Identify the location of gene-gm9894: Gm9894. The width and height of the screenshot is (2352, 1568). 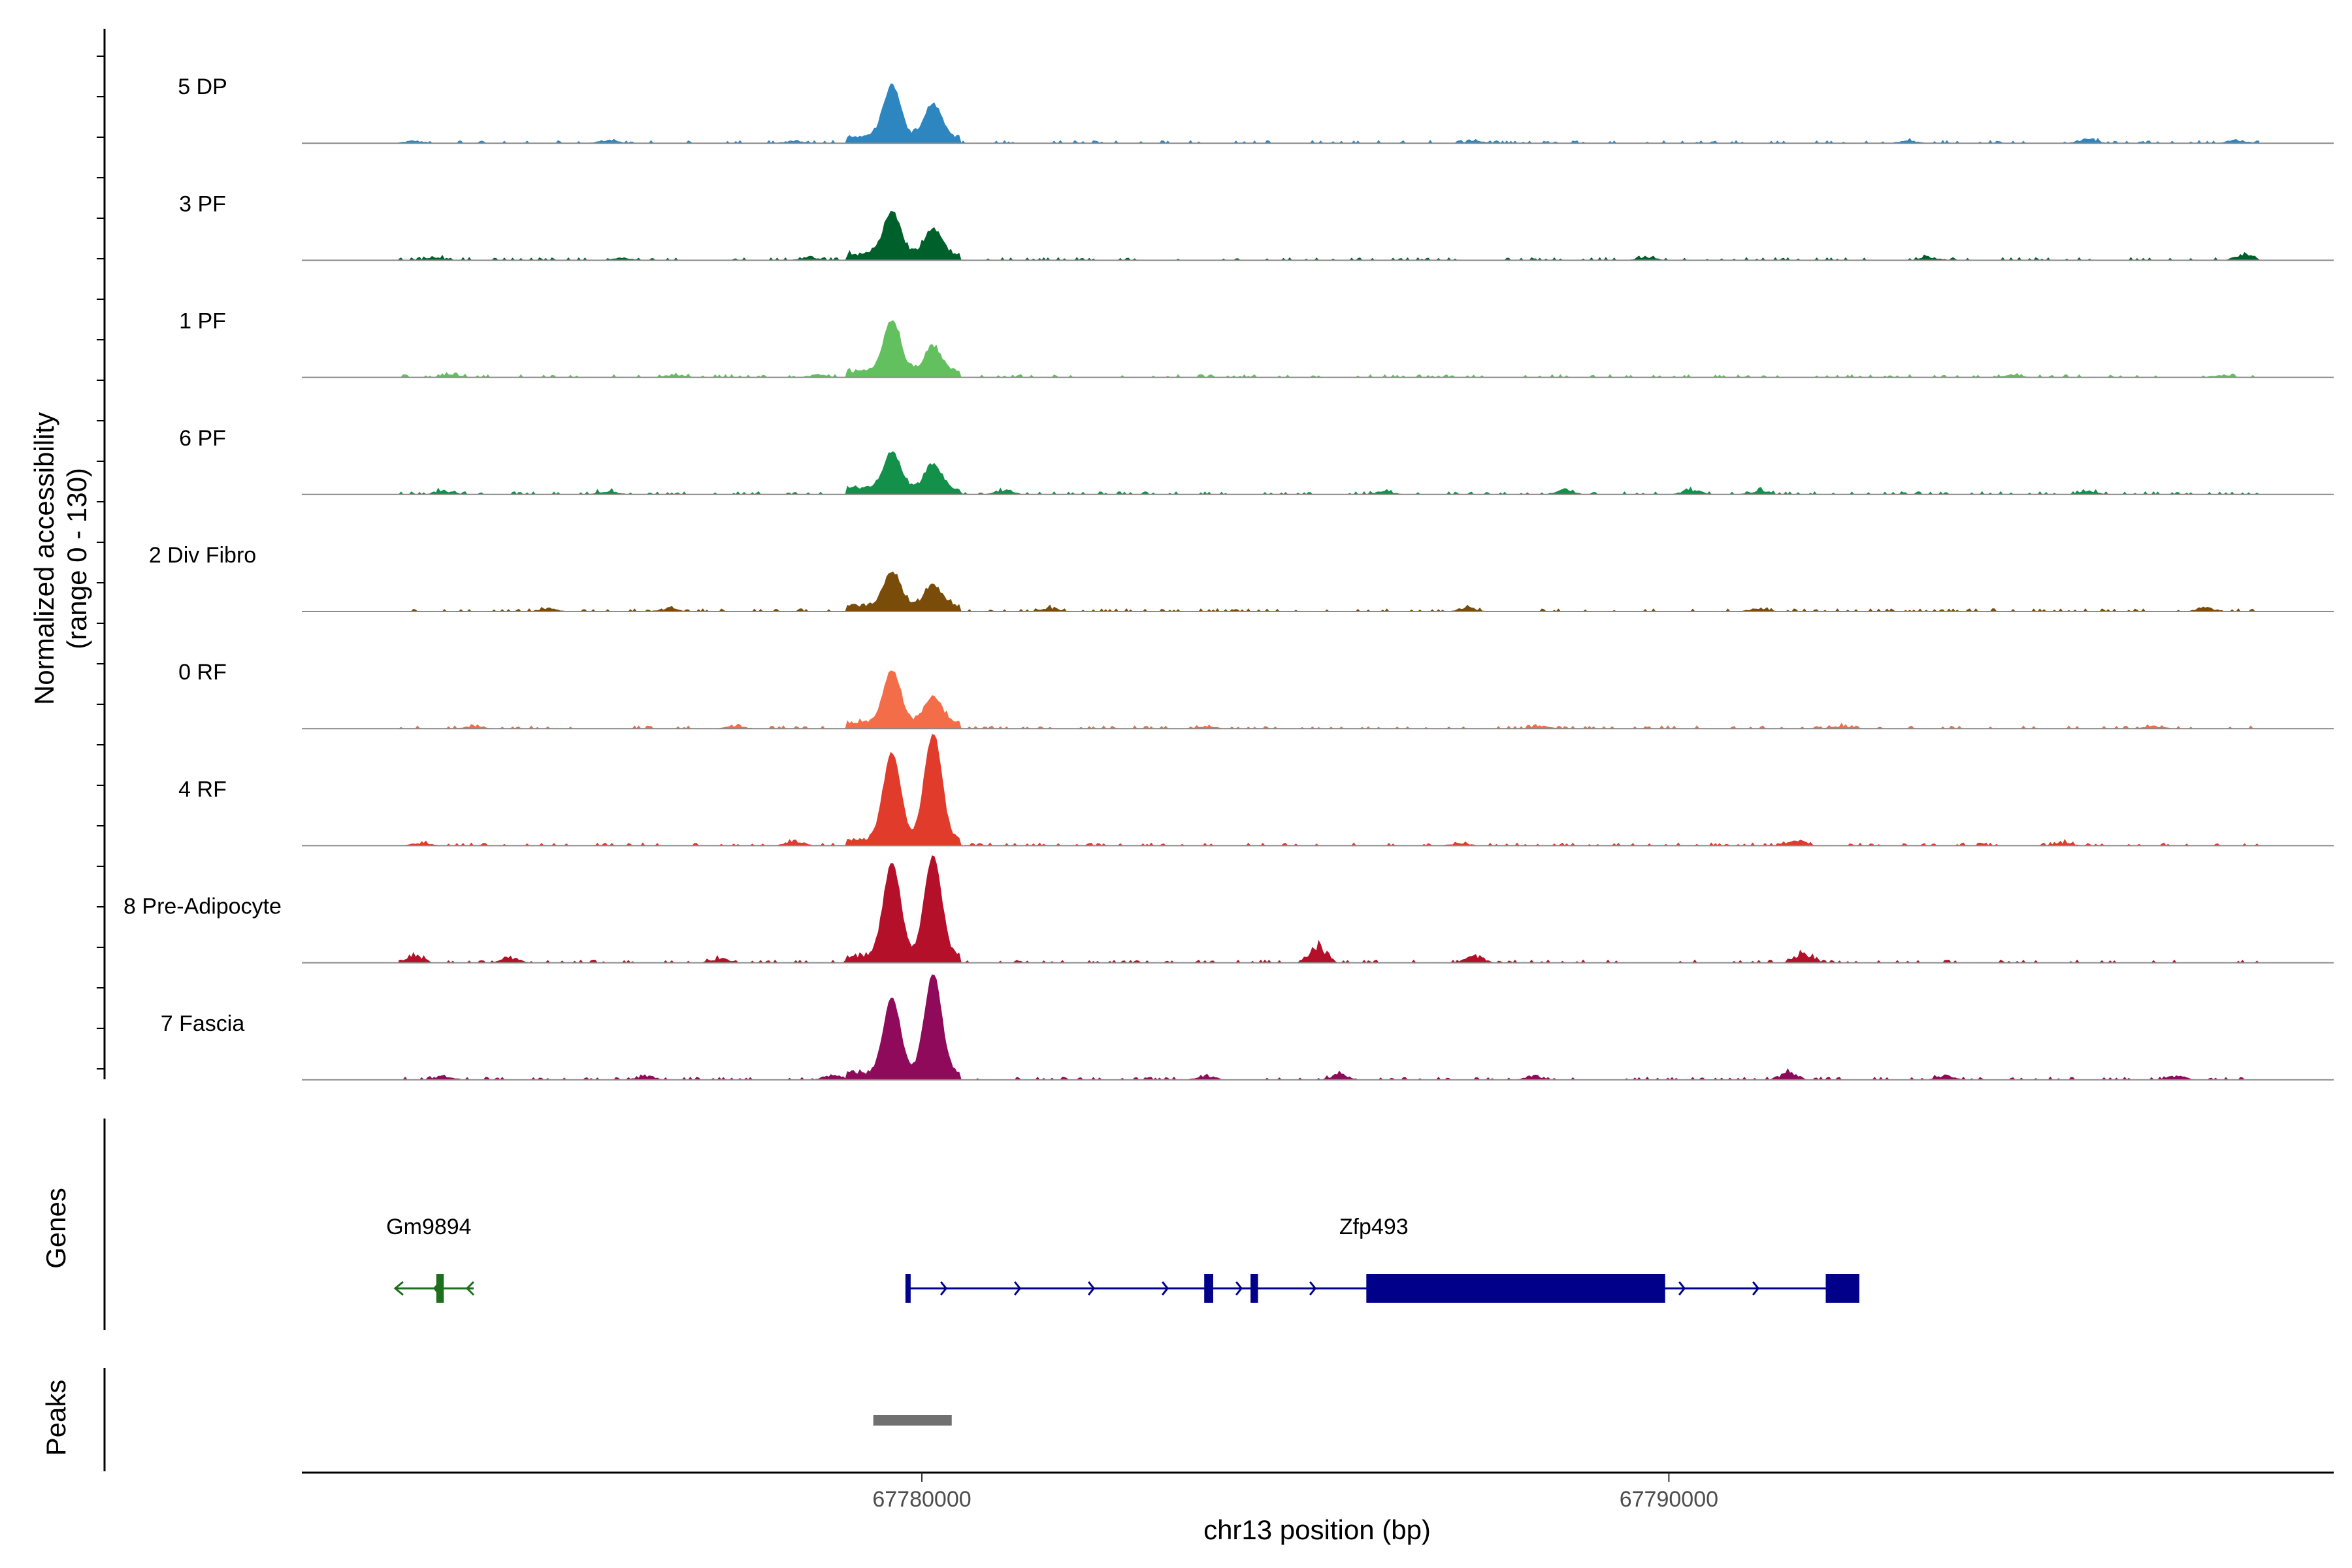
(430, 1259).